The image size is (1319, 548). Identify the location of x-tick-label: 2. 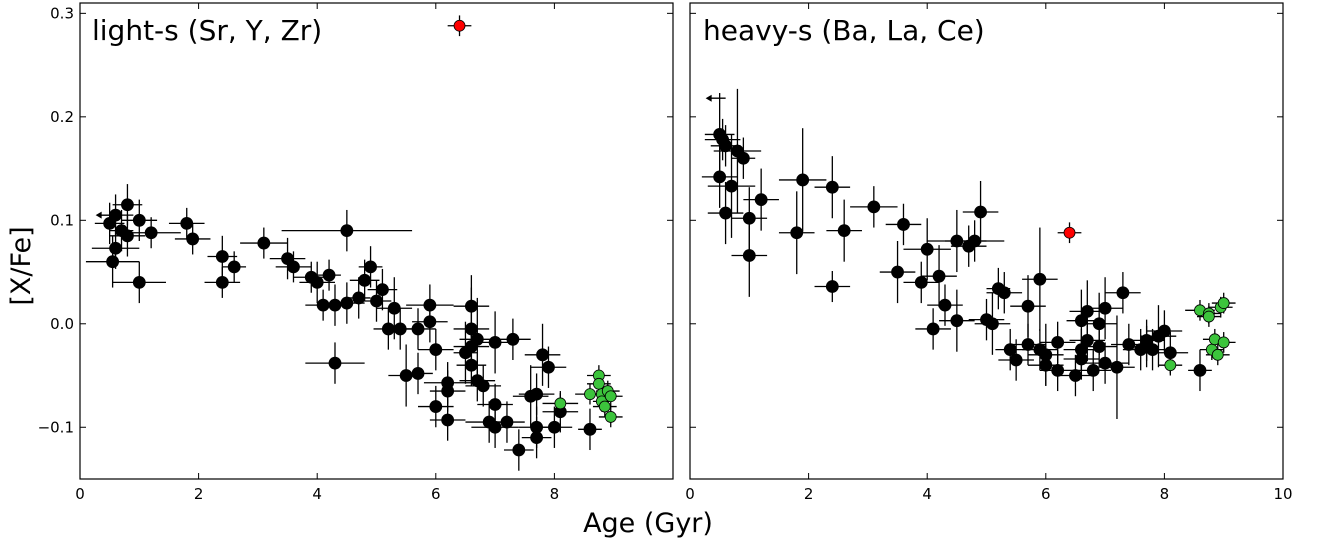
(199, 494).